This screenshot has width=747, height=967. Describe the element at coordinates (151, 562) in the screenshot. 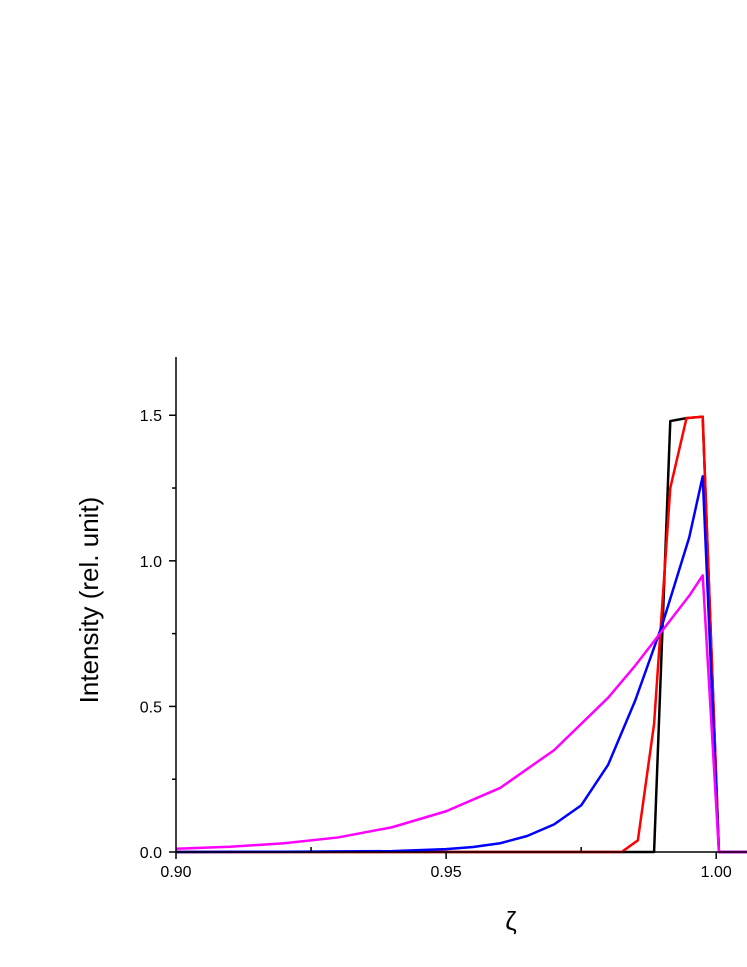

I see `y-tick-label: 1.0` at that location.